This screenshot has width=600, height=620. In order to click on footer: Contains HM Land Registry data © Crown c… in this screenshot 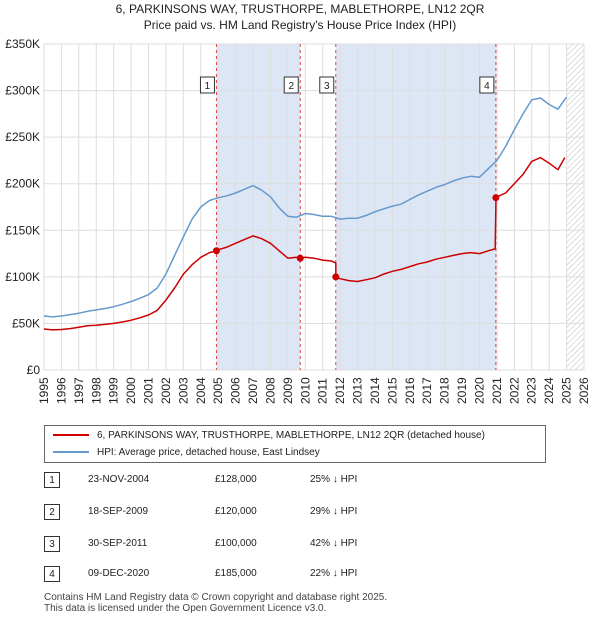, I will do `click(215, 603)`.